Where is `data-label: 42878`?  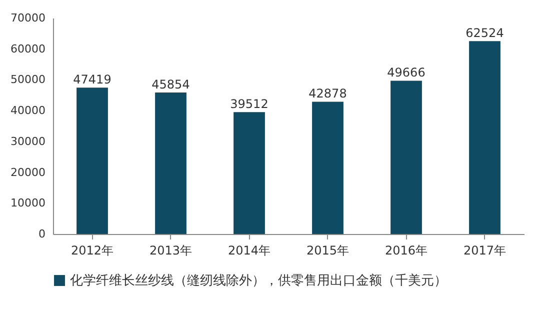
data-label: 42878 is located at coordinates (327, 93).